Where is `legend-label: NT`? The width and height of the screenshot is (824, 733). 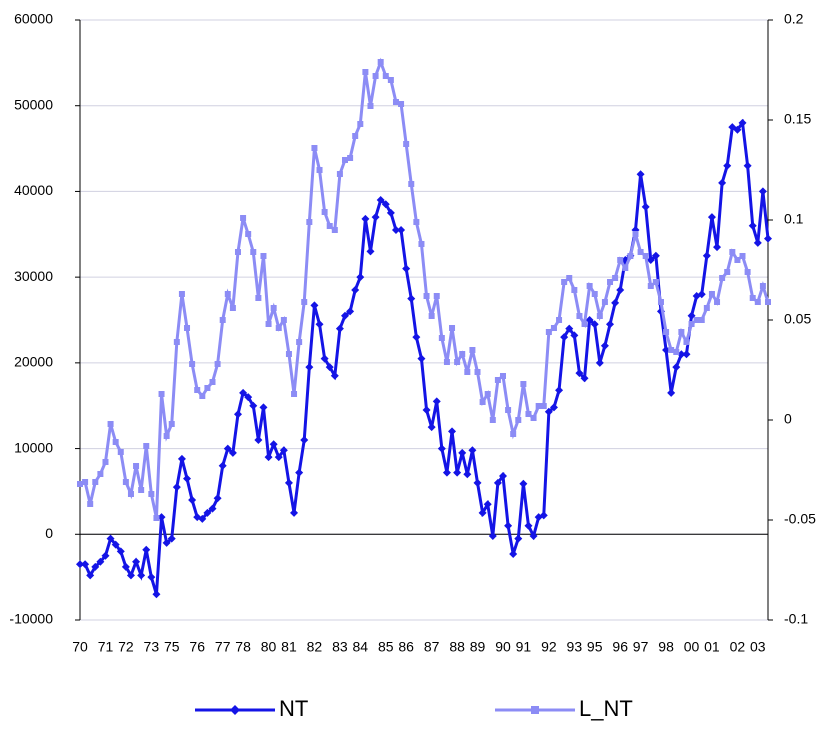
legend-label: NT is located at coordinates (293, 708).